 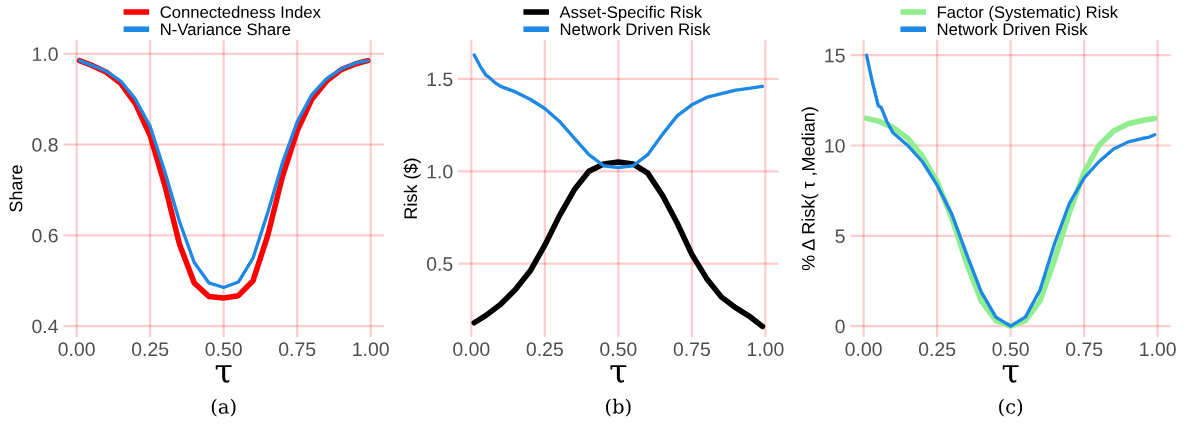 What do you see at coordinates (835, 145) in the screenshot?
I see `y-tick-label: 10` at bounding box center [835, 145].